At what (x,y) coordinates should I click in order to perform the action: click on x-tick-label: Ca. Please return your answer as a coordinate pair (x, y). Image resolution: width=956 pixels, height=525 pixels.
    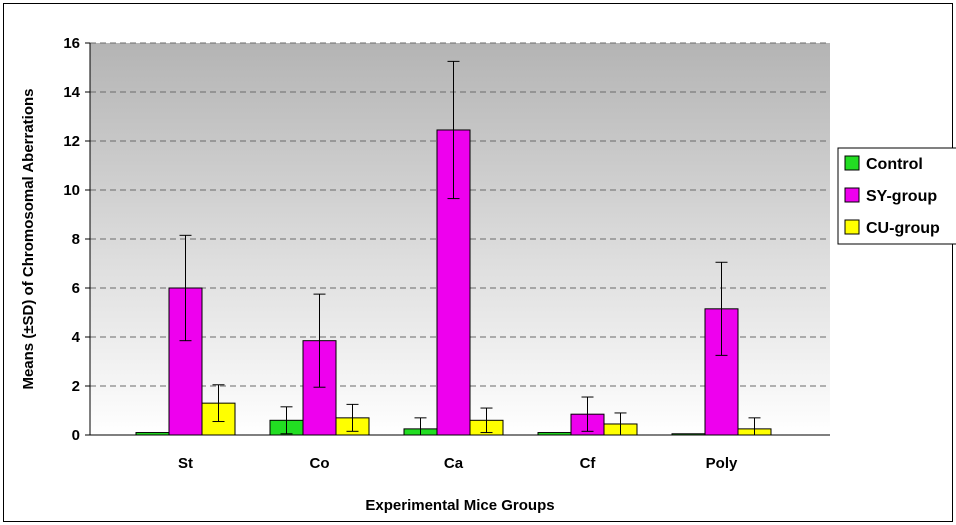
    Looking at the image, I should click on (454, 463).